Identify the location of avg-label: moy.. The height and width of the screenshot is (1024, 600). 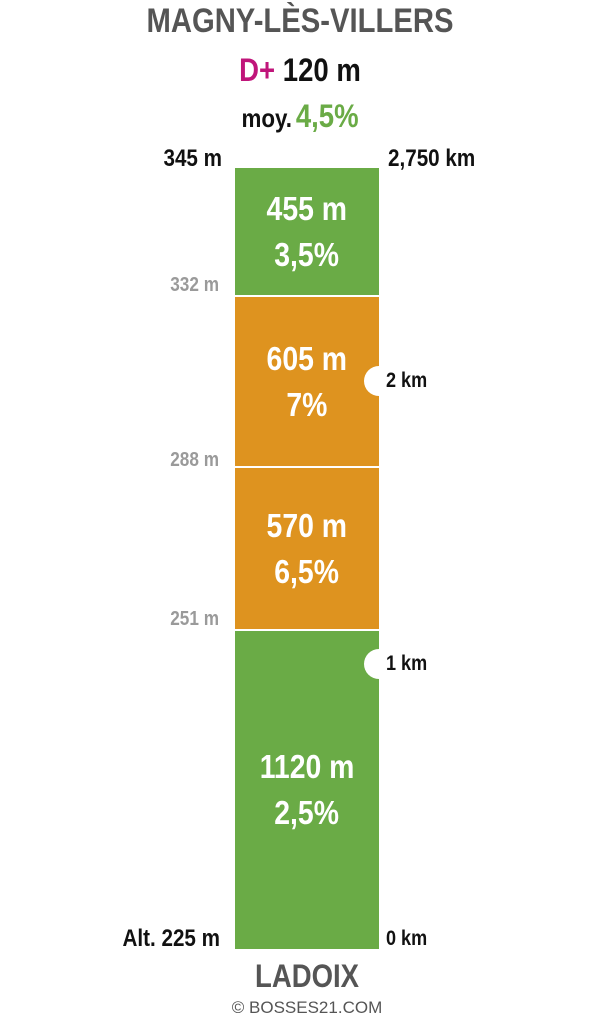
(266, 118).